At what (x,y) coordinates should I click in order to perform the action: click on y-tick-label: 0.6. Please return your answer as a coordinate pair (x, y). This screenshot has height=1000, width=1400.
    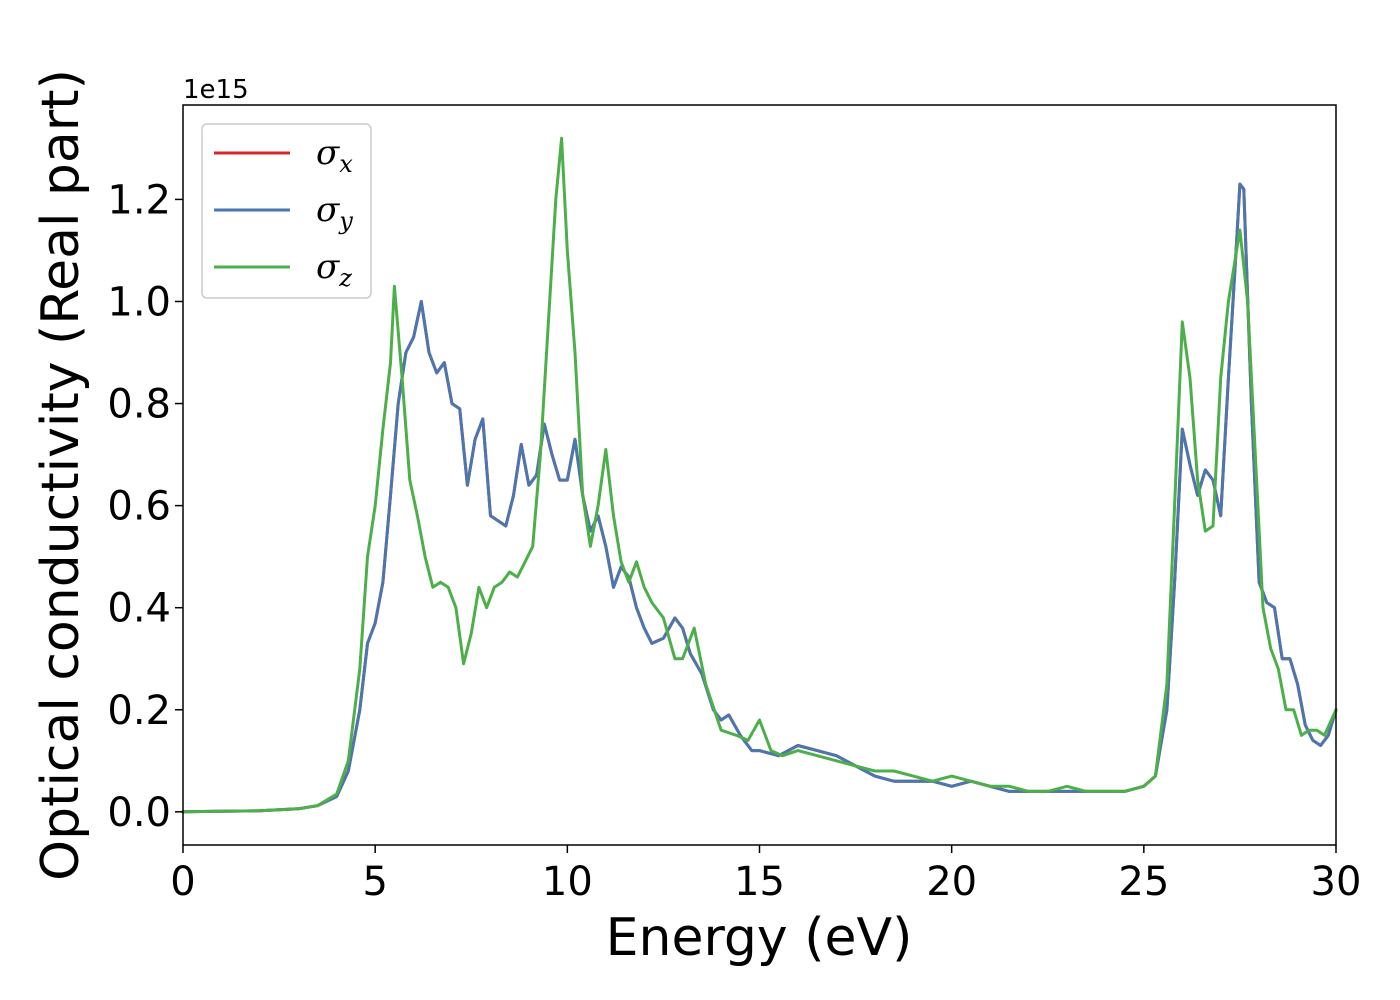
    Looking at the image, I should click on (139, 507).